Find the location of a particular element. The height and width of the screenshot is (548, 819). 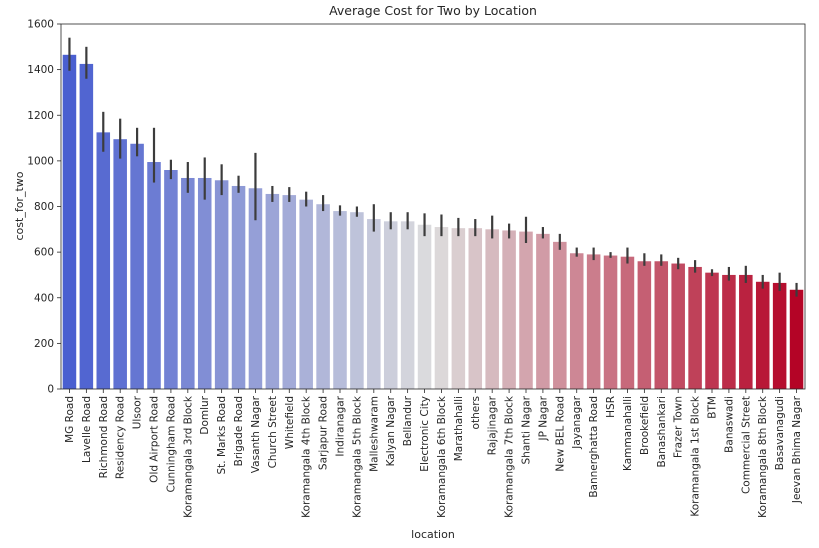

x-tick-label: Brookefield is located at coordinates (645, 425).